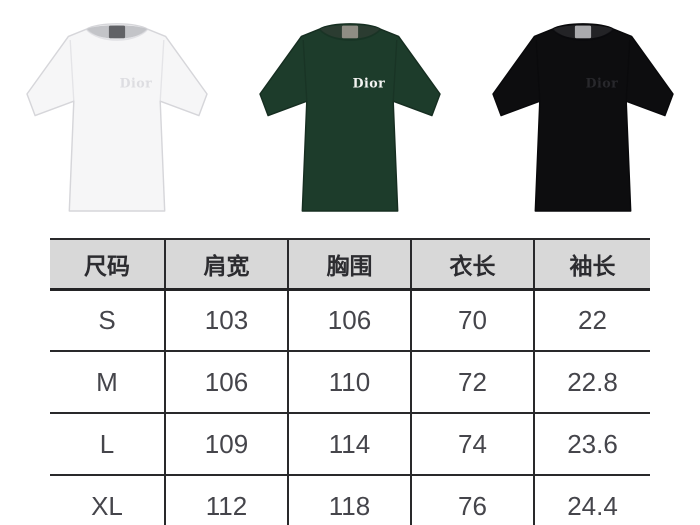 The image size is (700, 525). What do you see at coordinates (107, 444) in the screenshot?
I see `cell-size: L` at bounding box center [107, 444].